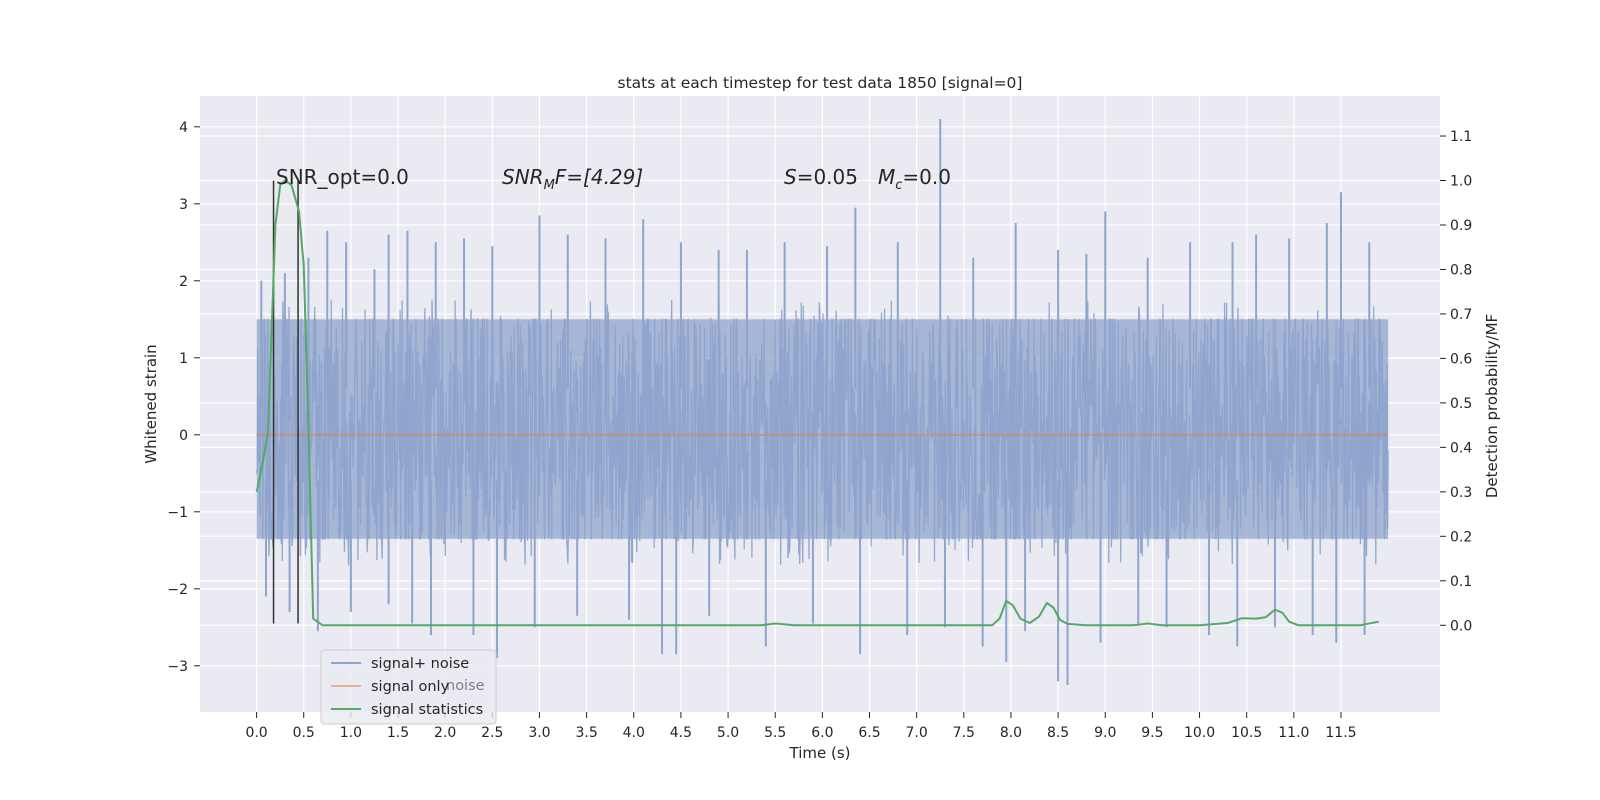 The image size is (1600, 800). I want to click on annotation-snr-mf-rest: F=[4.29], so click(599, 177).